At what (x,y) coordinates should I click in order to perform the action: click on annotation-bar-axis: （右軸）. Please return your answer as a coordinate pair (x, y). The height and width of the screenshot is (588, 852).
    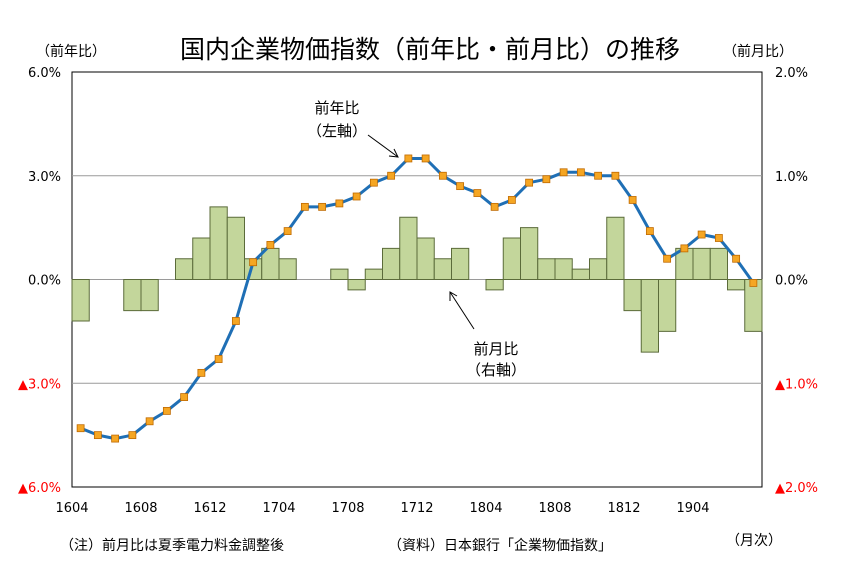
    Looking at the image, I should click on (496, 370).